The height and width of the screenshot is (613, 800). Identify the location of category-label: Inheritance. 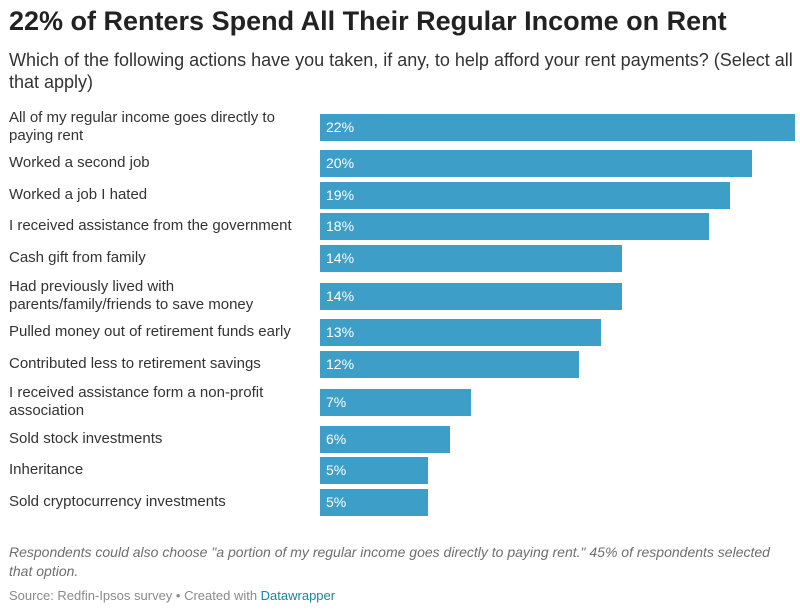
(46, 469).